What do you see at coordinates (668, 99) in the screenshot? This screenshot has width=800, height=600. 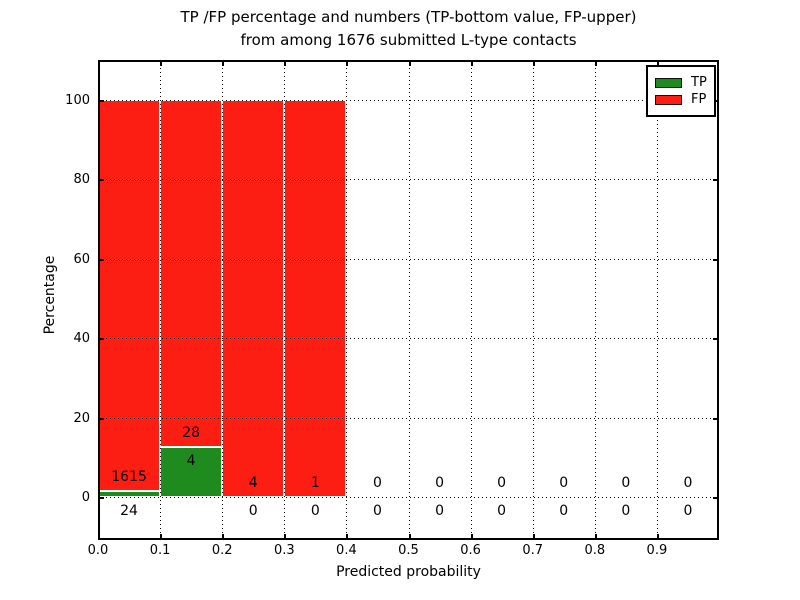 I see `fp-swatch-icon` at bounding box center [668, 99].